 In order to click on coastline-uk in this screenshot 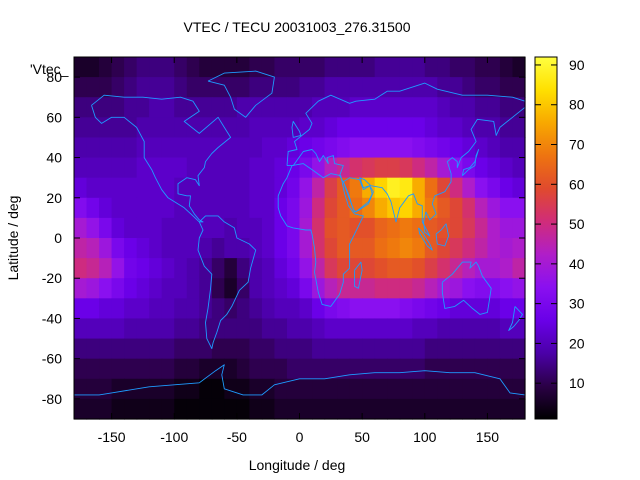, I will do `click(296, 129)`.